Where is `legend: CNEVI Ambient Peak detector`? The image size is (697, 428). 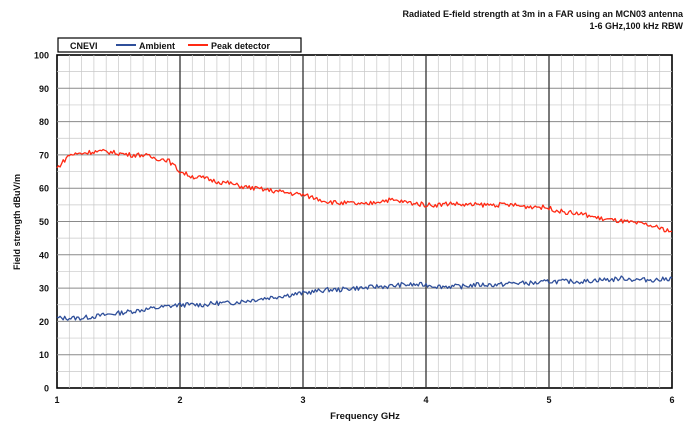 legend: CNEVI Ambient Peak detector is located at coordinates (179, 45).